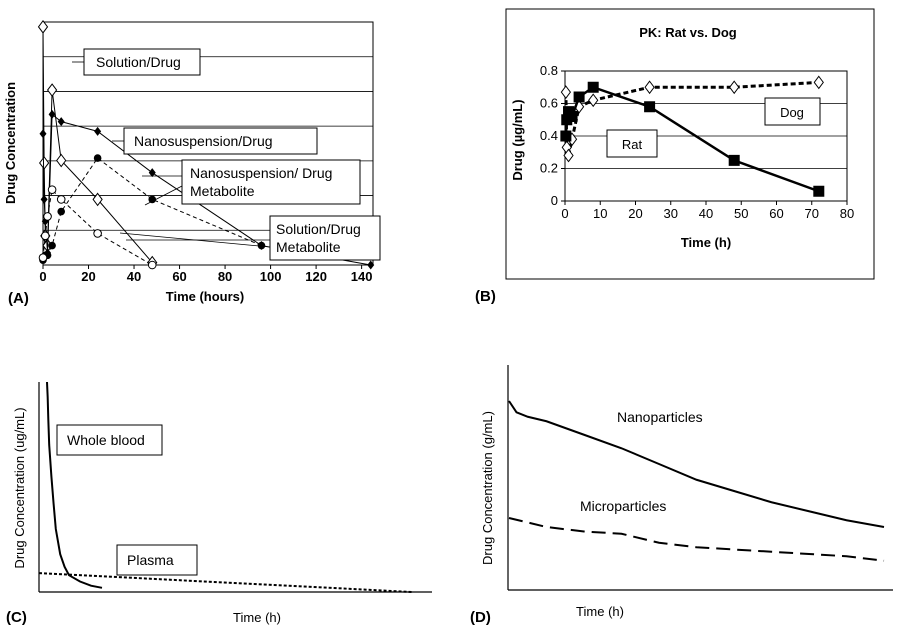 The image size is (902, 626). What do you see at coordinates (106, 440) in the screenshot?
I see `series-label-whole-blood: Whole blood` at bounding box center [106, 440].